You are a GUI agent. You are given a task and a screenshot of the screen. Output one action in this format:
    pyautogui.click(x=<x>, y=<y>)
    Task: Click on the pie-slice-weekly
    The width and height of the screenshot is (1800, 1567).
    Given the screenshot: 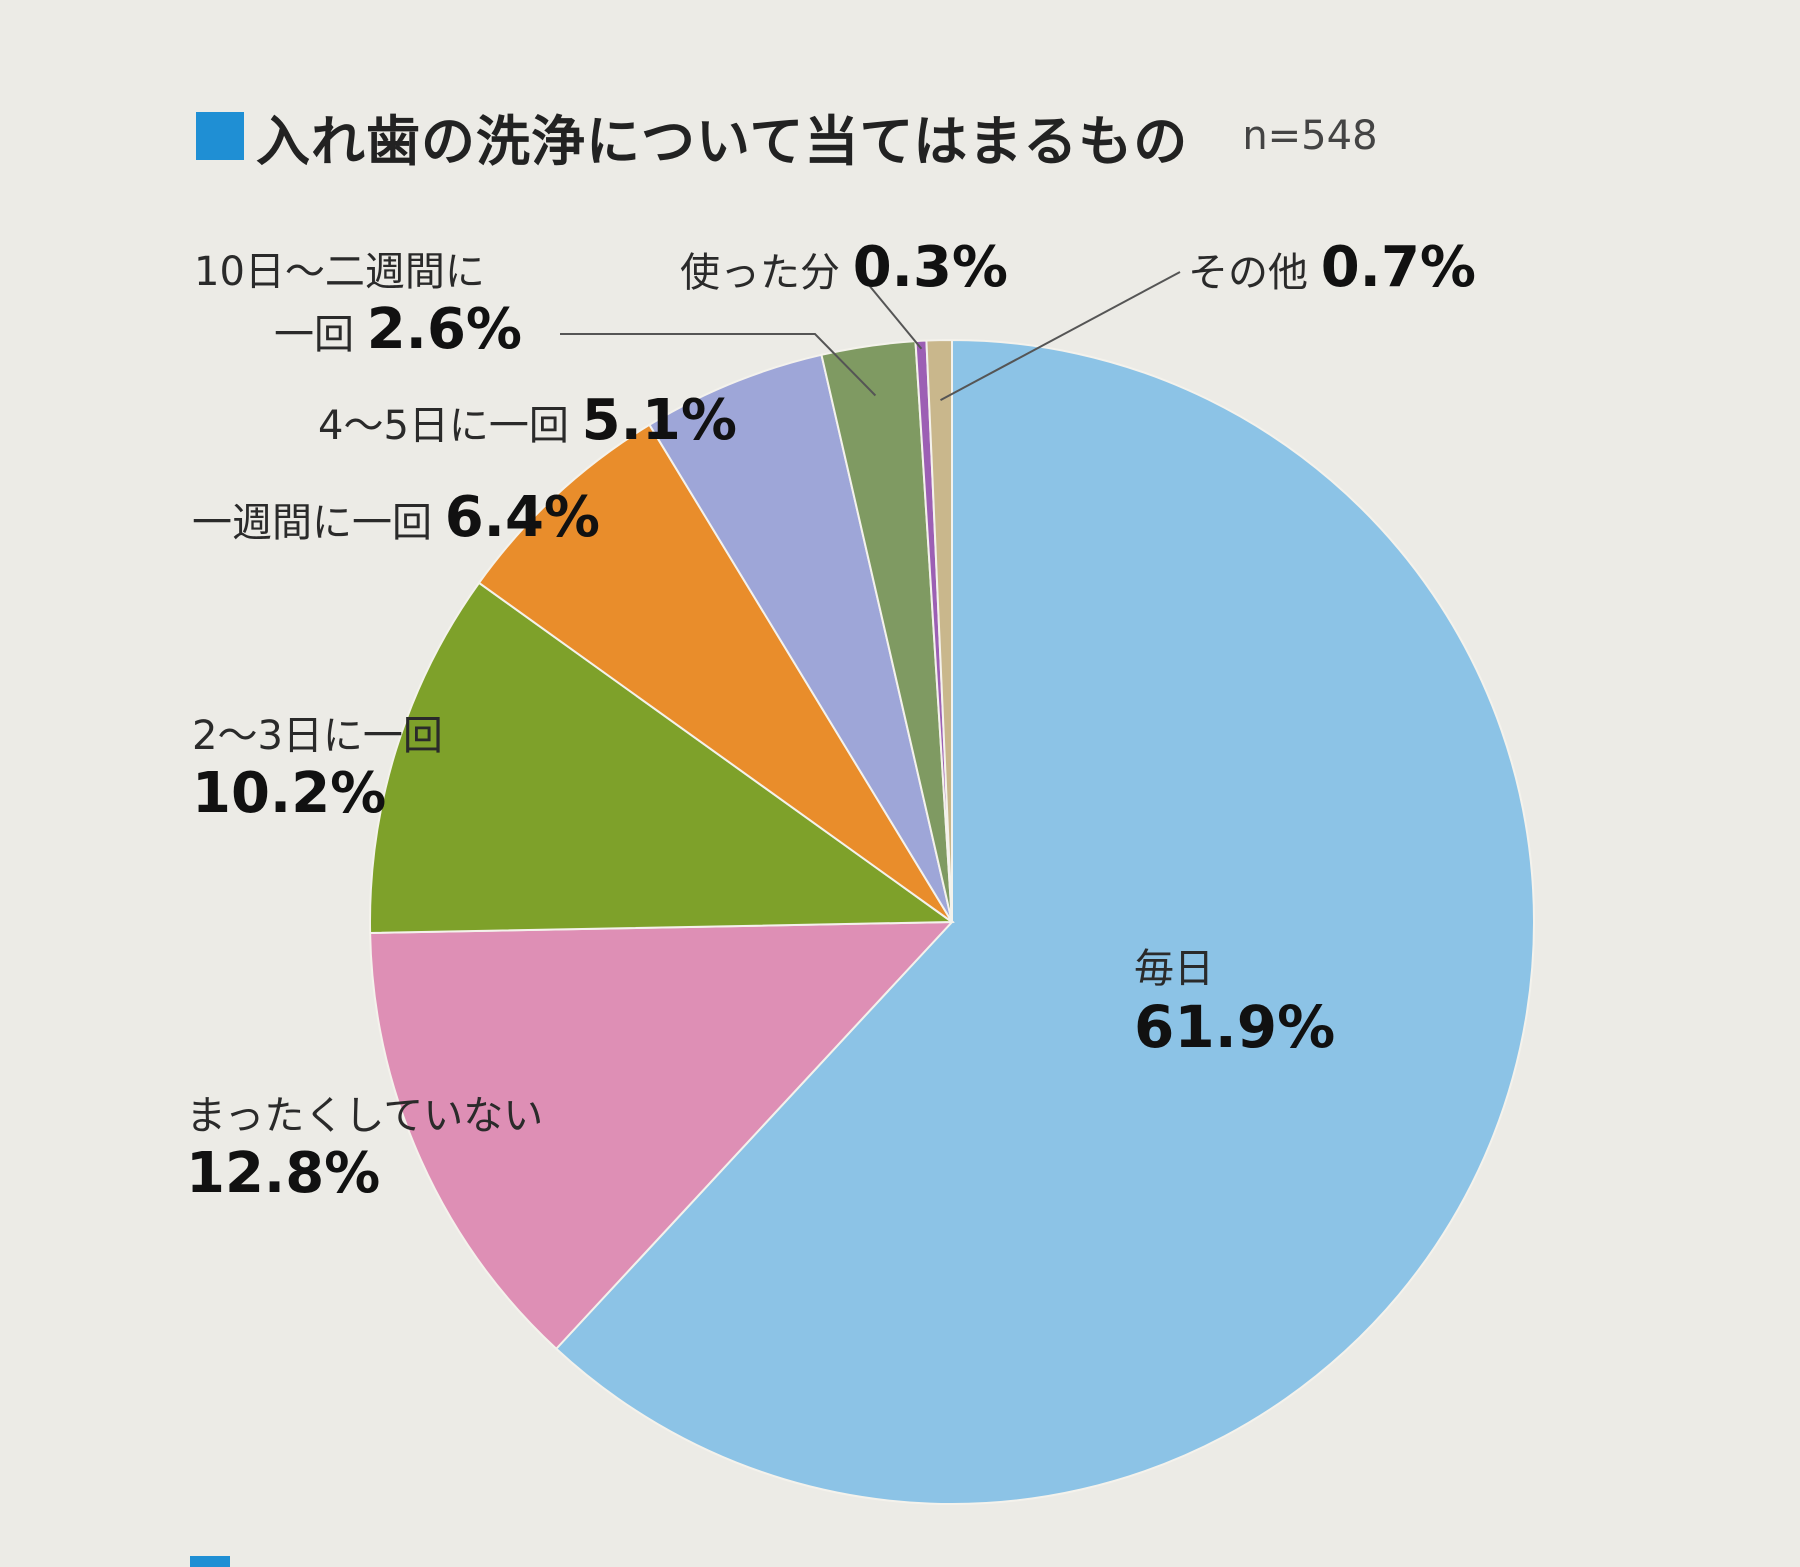 What is the action you would take?
    pyautogui.click(x=715, y=673)
    